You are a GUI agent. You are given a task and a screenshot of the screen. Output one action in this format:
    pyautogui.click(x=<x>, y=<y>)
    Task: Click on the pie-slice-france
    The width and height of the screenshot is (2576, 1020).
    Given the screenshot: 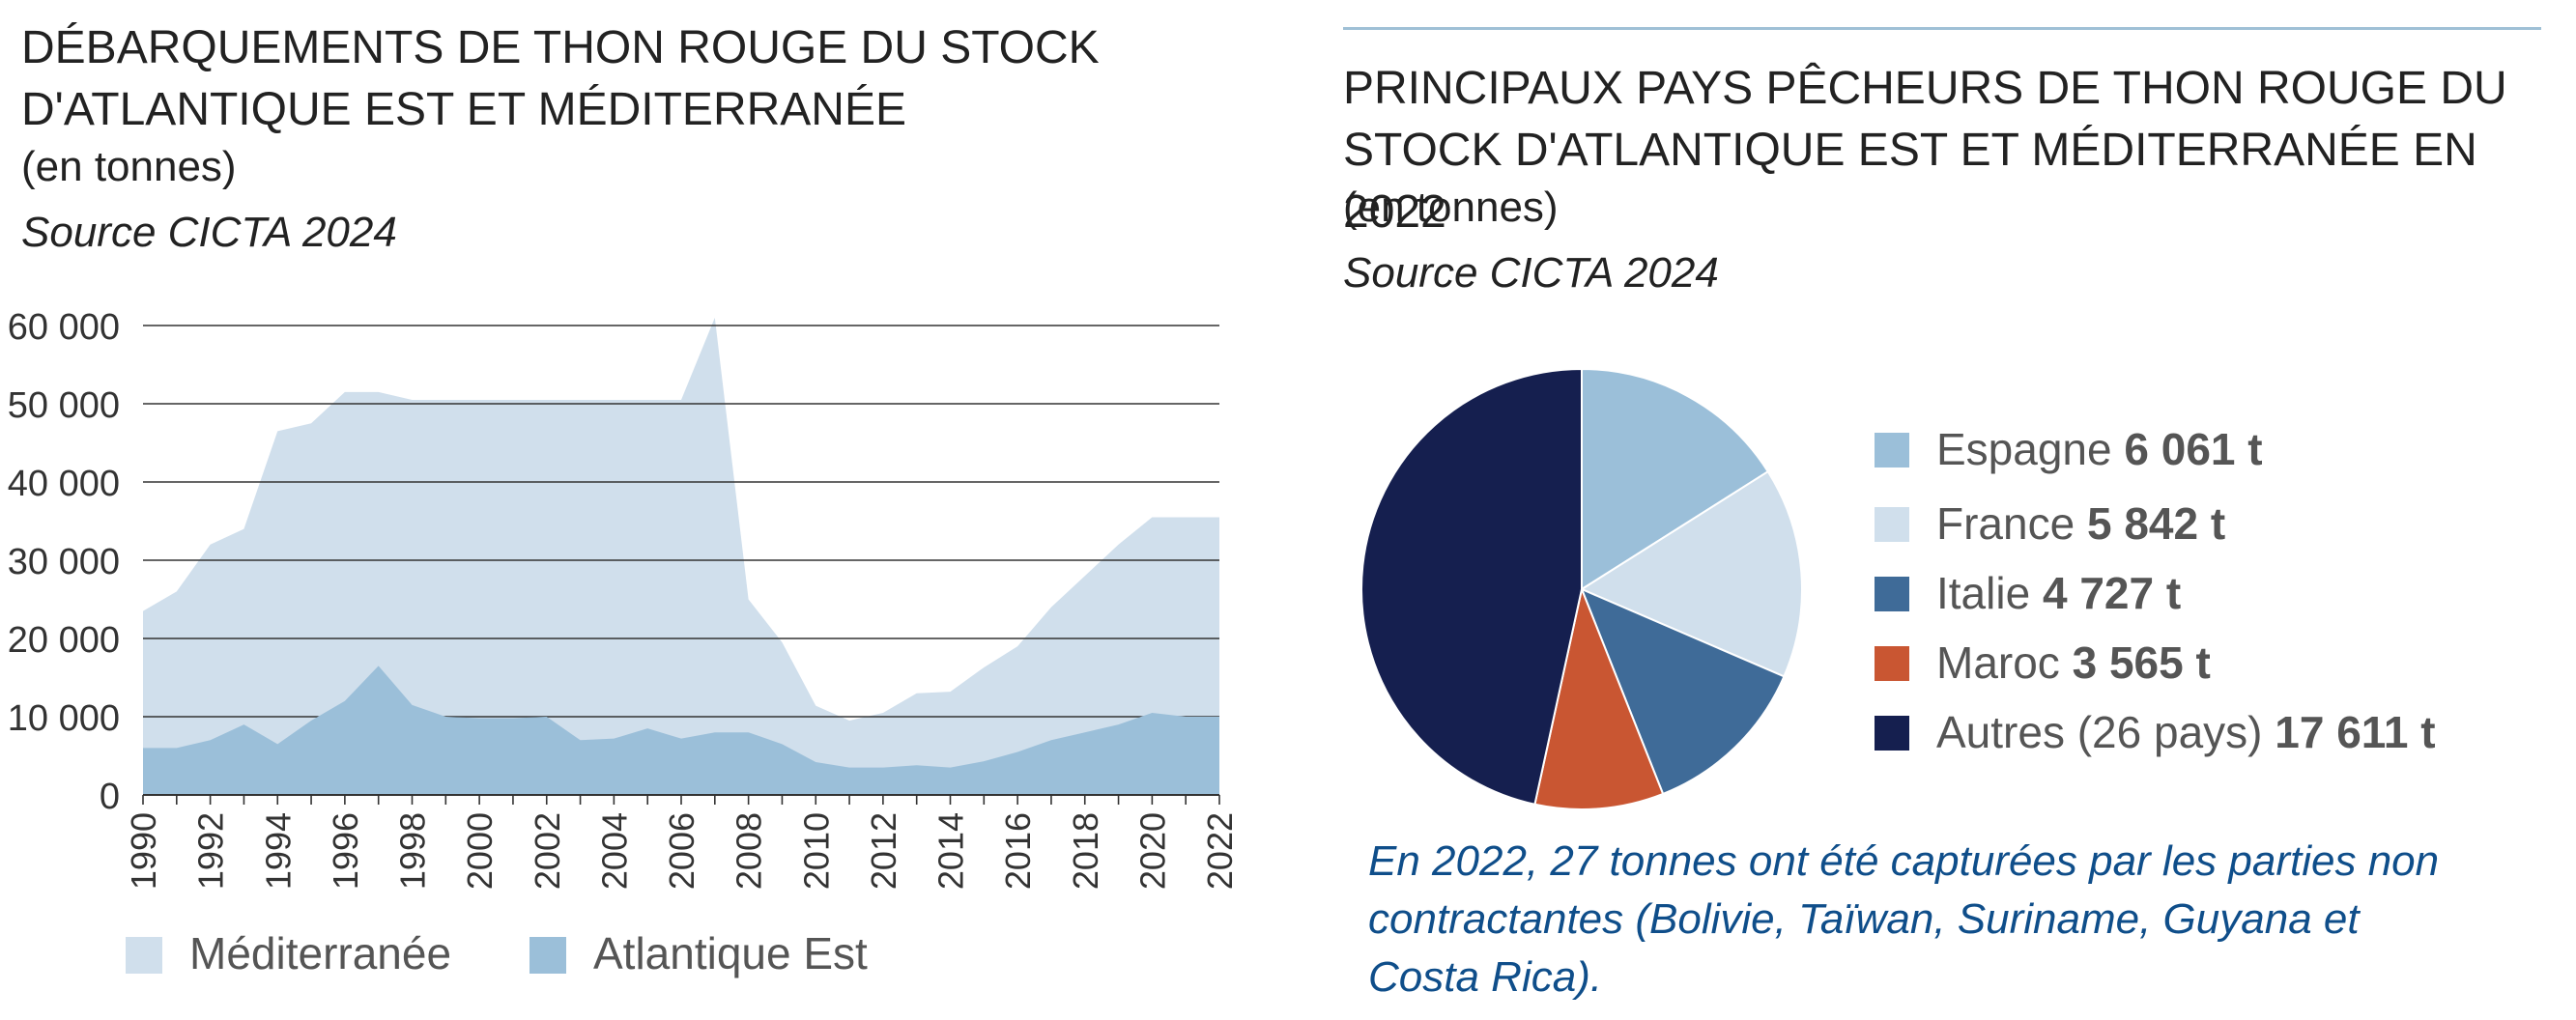 What is the action you would take?
    pyautogui.click(x=1691, y=573)
    